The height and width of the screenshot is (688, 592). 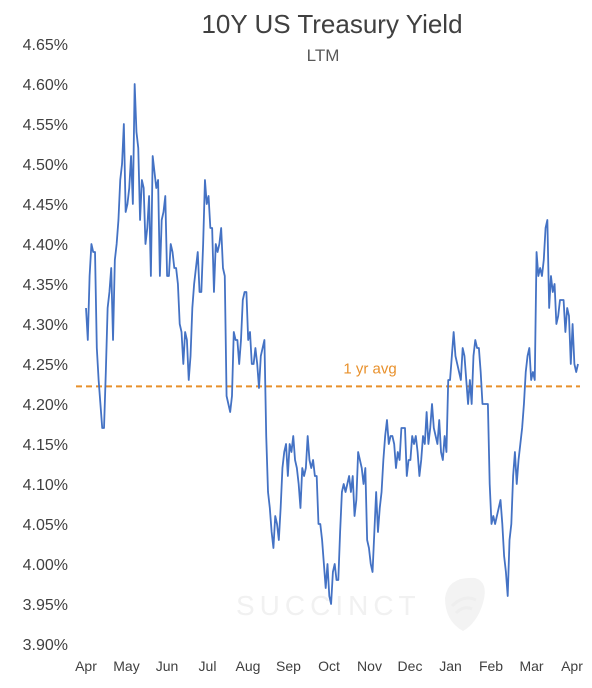 I want to click on watermark: SUCCINCT, so click(x=360, y=604).